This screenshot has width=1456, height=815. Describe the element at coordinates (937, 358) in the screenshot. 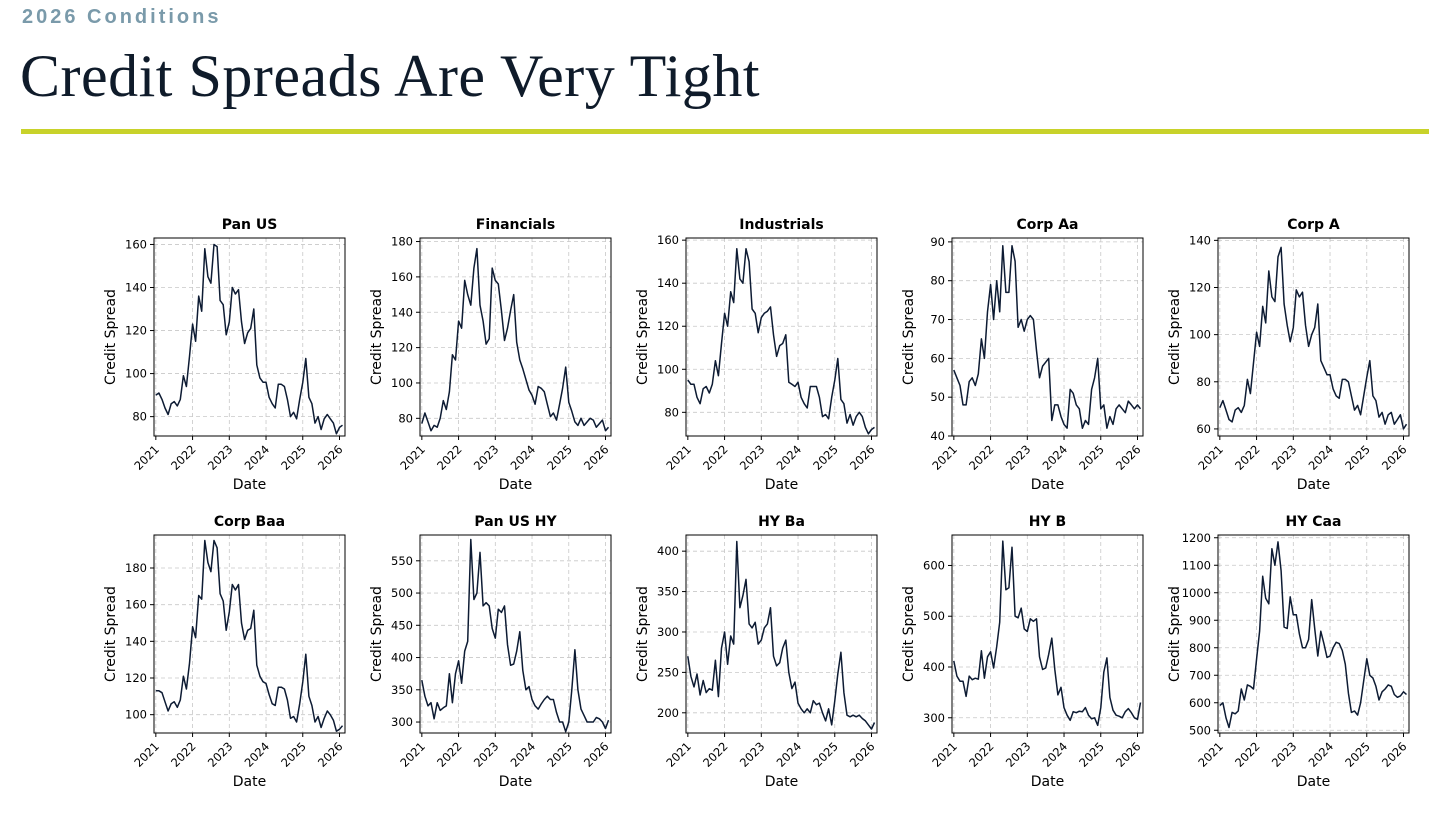

I see `y-tick-label: 60` at that location.